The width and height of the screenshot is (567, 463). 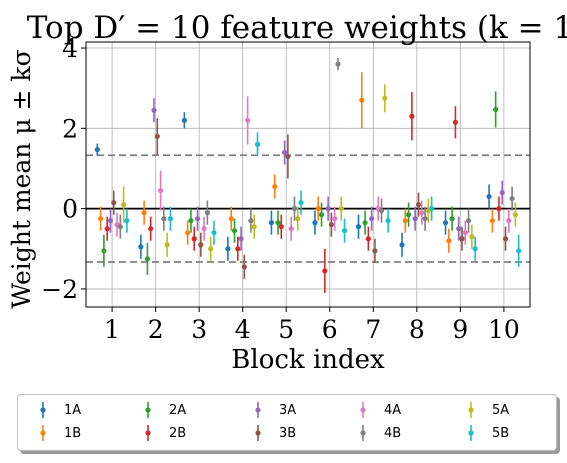 I want to click on x-tick-label: 7, so click(x=373, y=329).